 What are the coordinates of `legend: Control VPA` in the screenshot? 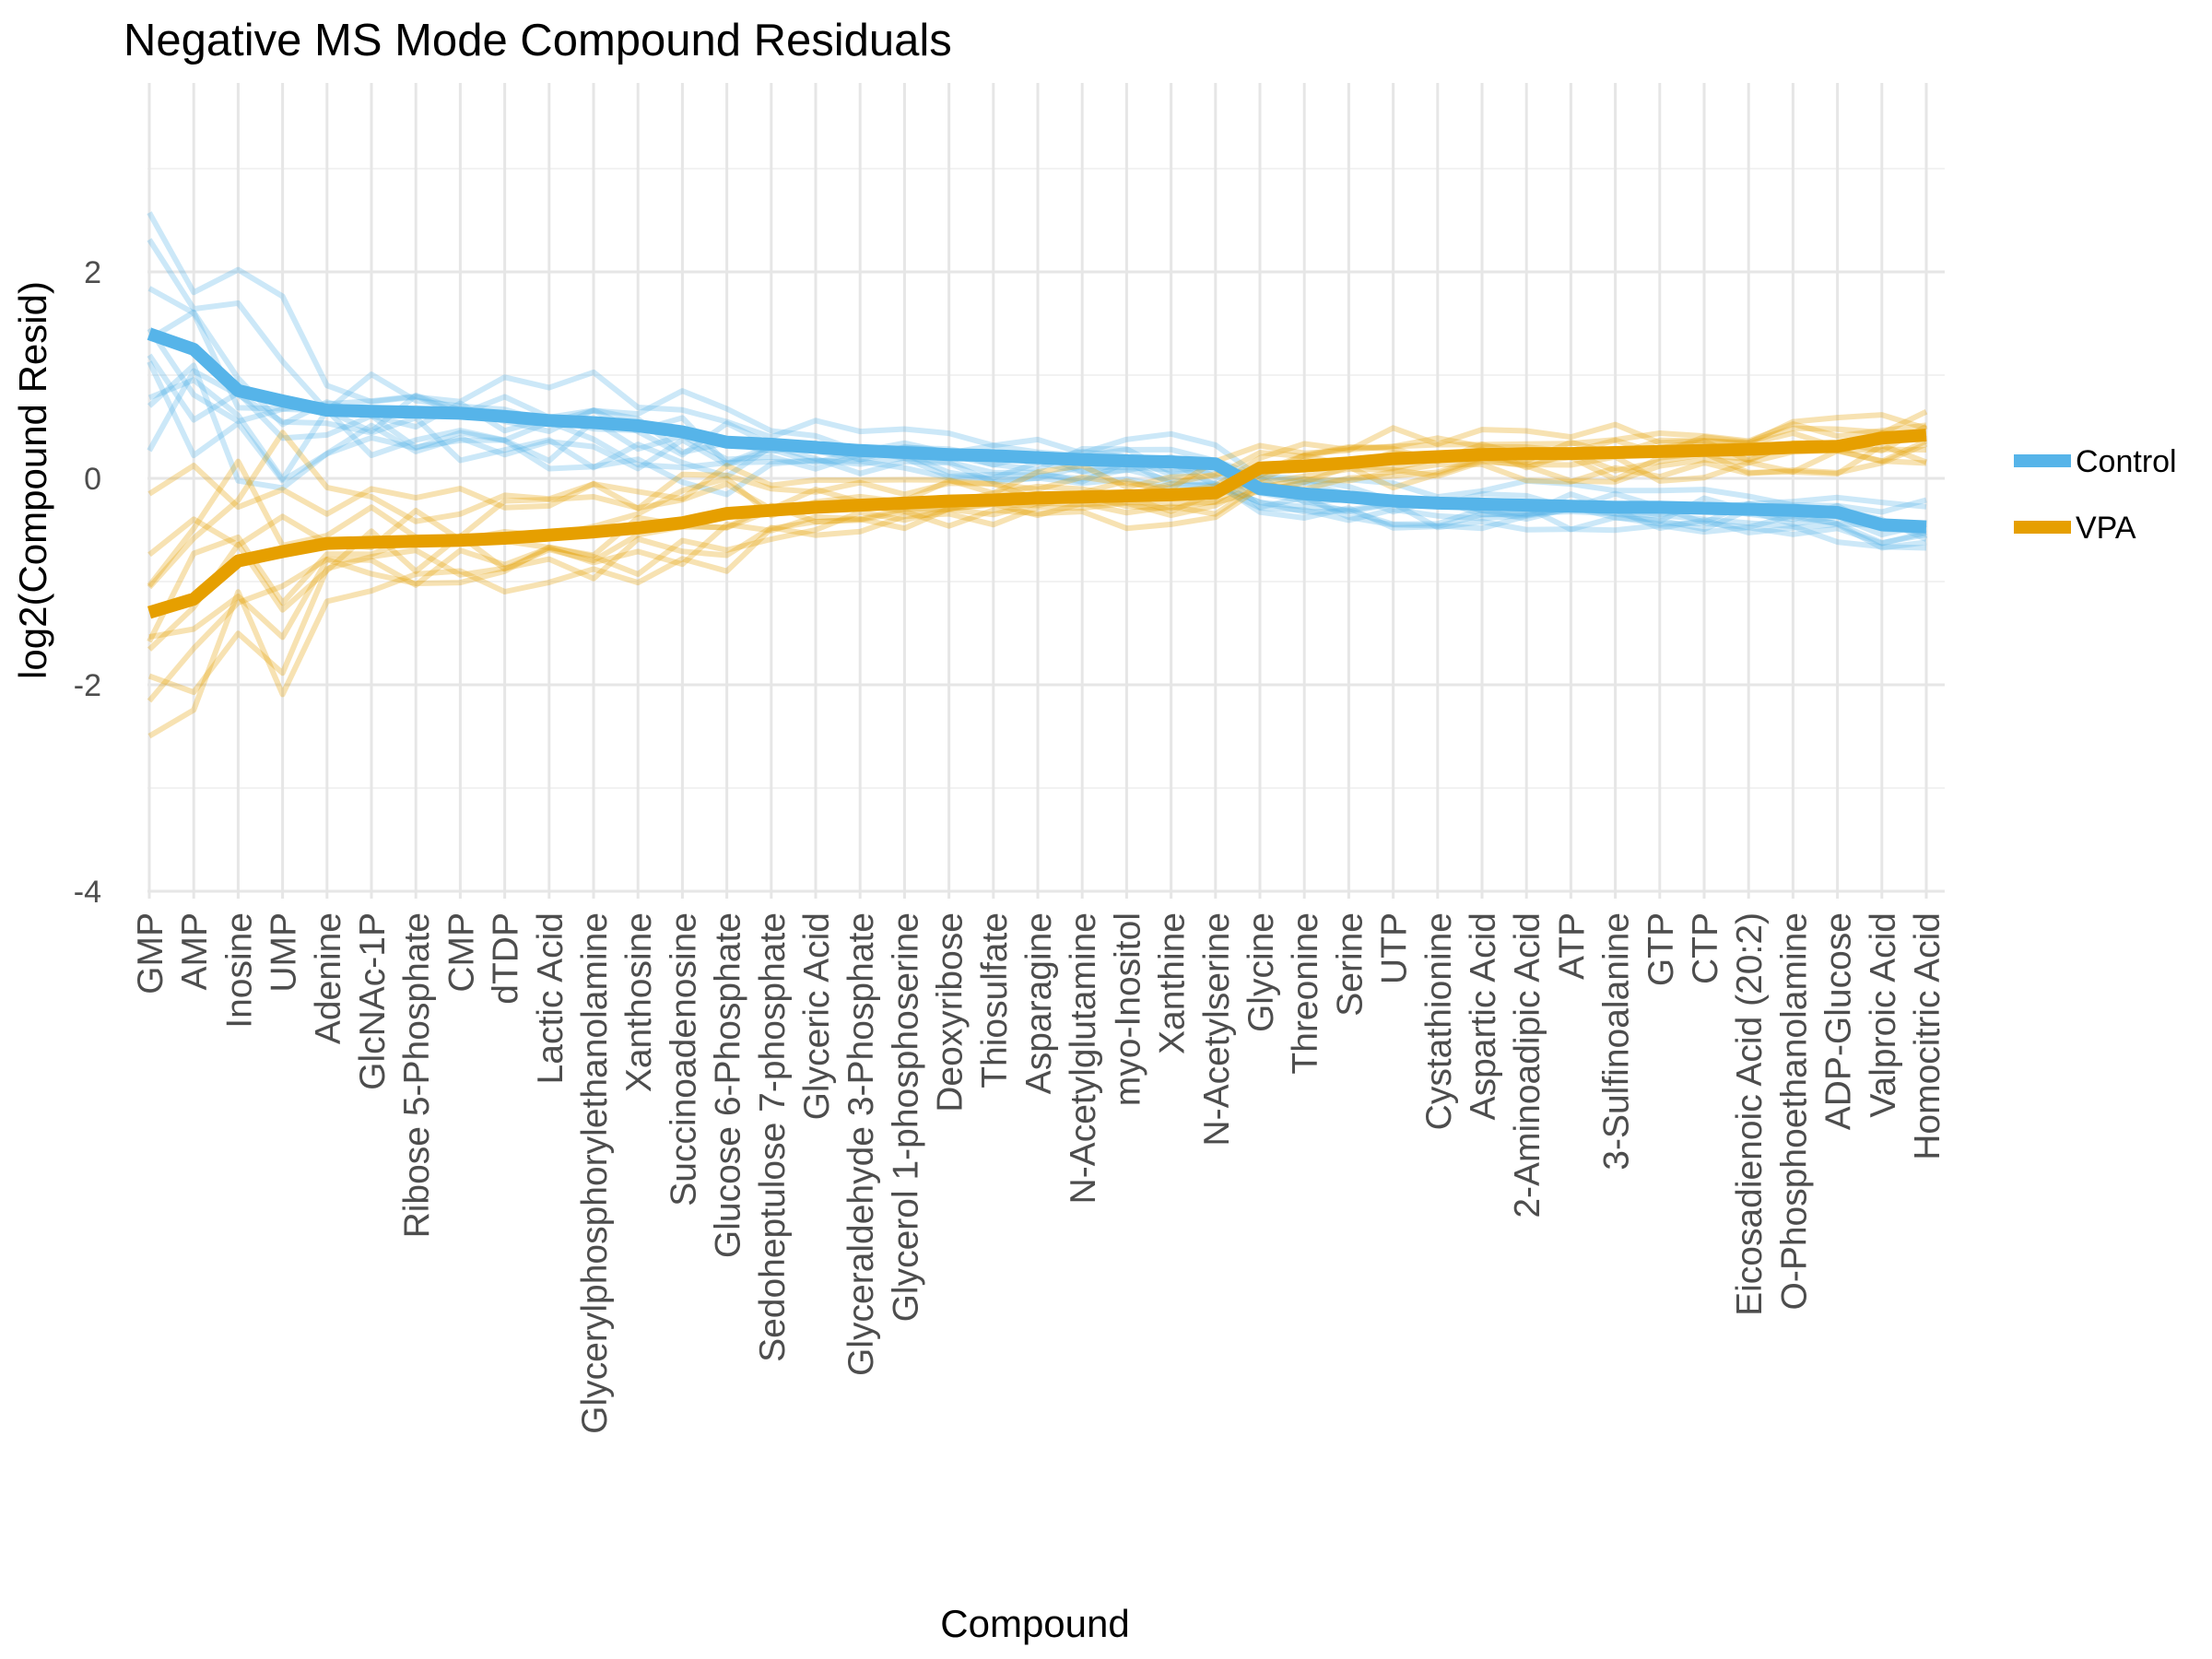 It's located at (2095, 495).